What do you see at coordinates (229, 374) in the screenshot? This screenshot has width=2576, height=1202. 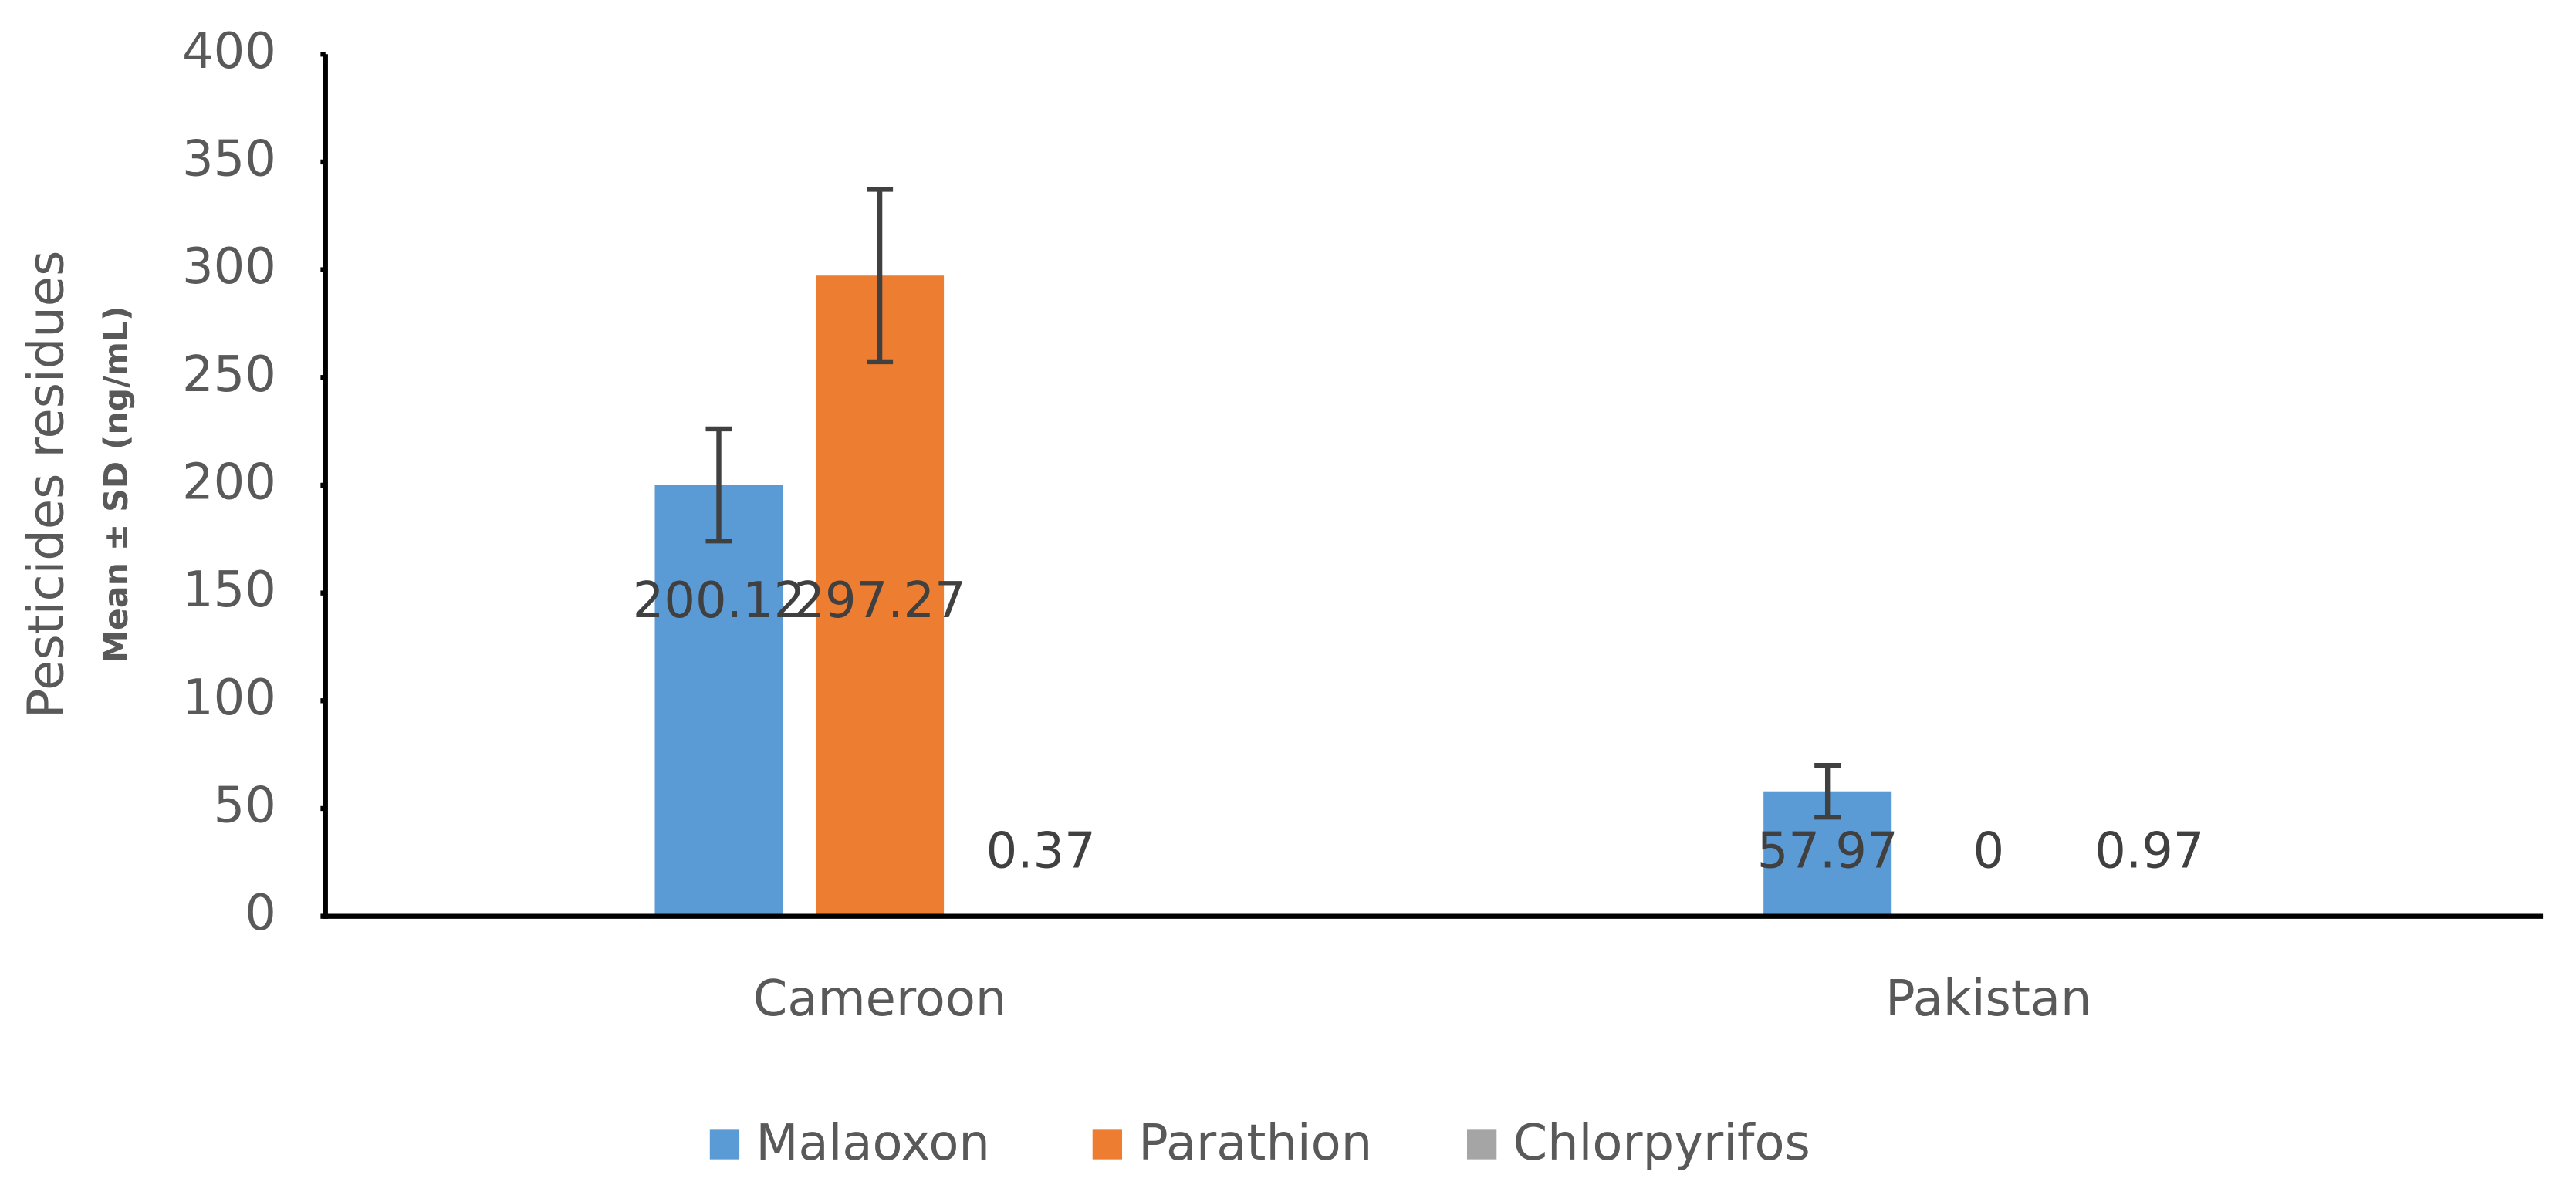 I see `y-tick-label: 250` at bounding box center [229, 374].